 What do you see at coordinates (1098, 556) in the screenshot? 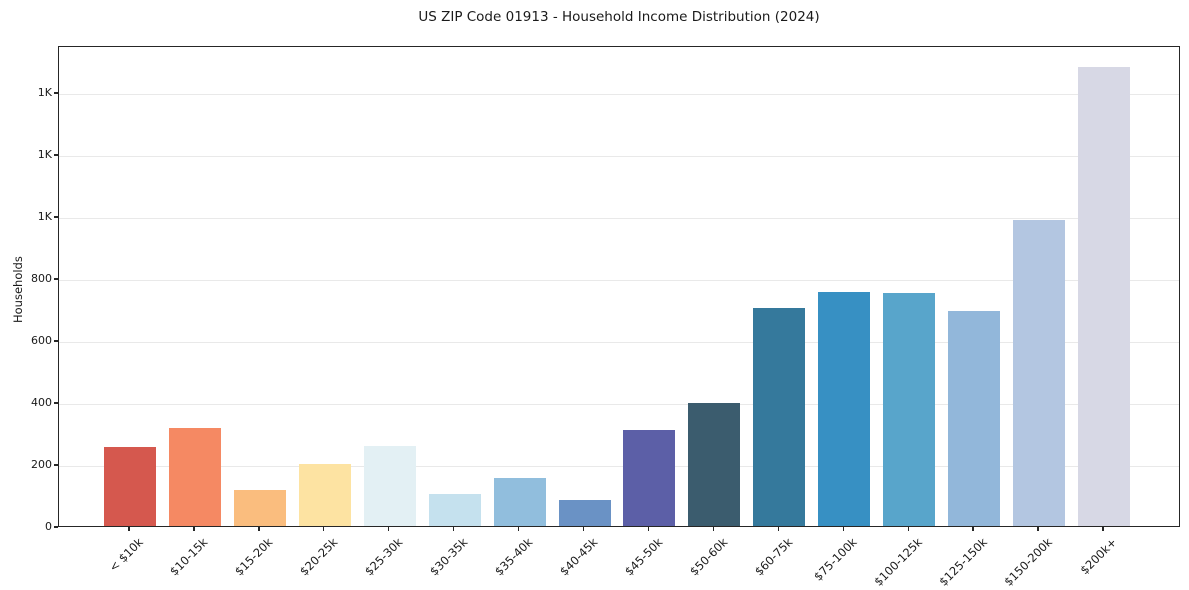
I see `x-tick-label-text: $200k+` at bounding box center [1098, 556].